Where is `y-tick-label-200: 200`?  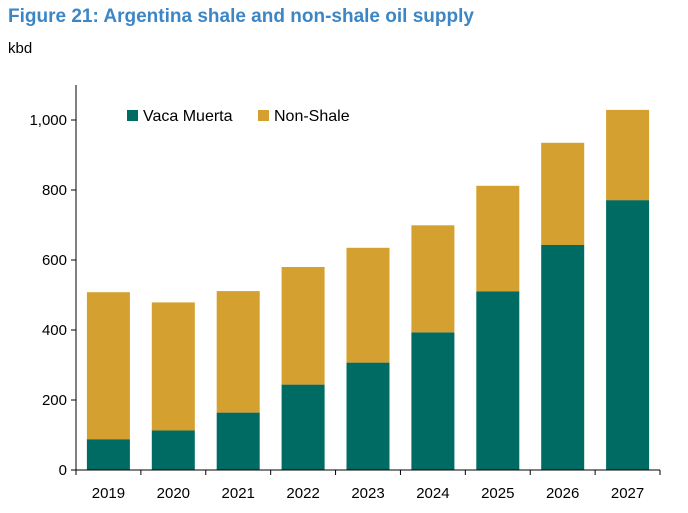
y-tick-label-200: 200 is located at coordinates (54, 400).